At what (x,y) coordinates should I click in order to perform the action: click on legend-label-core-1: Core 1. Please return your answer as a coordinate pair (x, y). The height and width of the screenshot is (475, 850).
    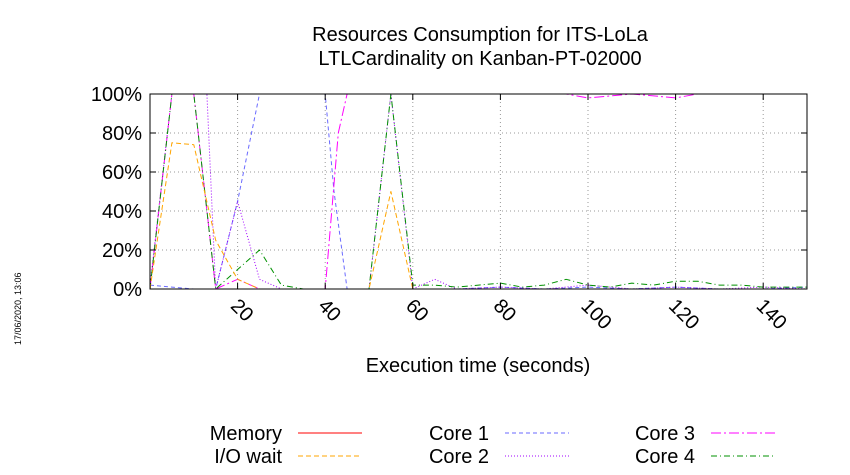
    Looking at the image, I should click on (459, 434).